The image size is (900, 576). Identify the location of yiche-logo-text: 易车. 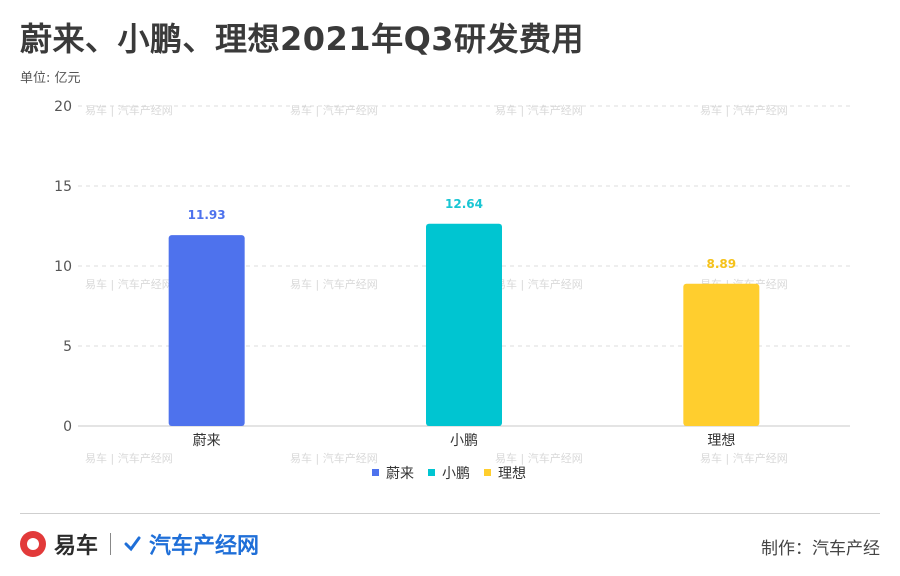
(76, 546).